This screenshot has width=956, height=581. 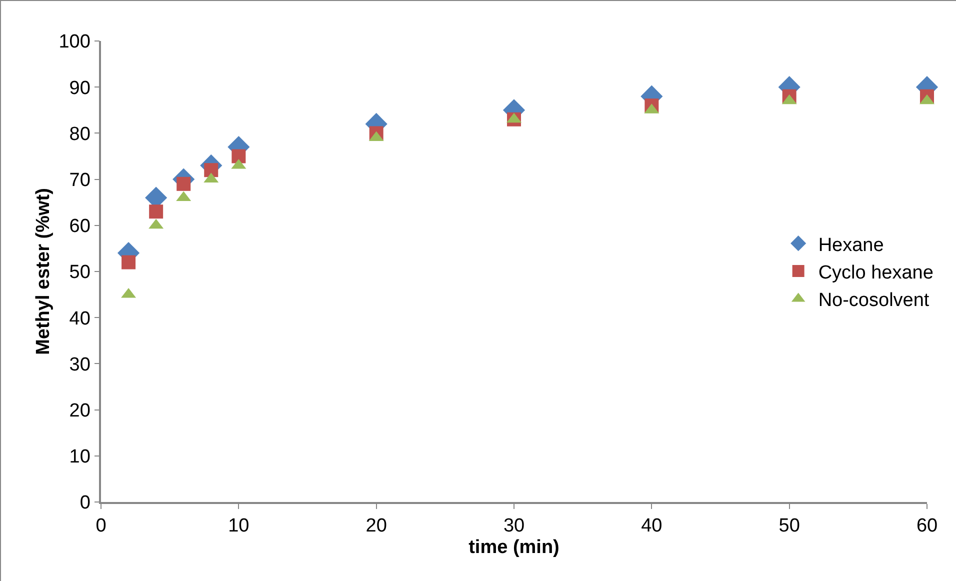 What do you see at coordinates (79, 88) in the screenshot?
I see `y-tick-label: 90` at bounding box center [79, 88].